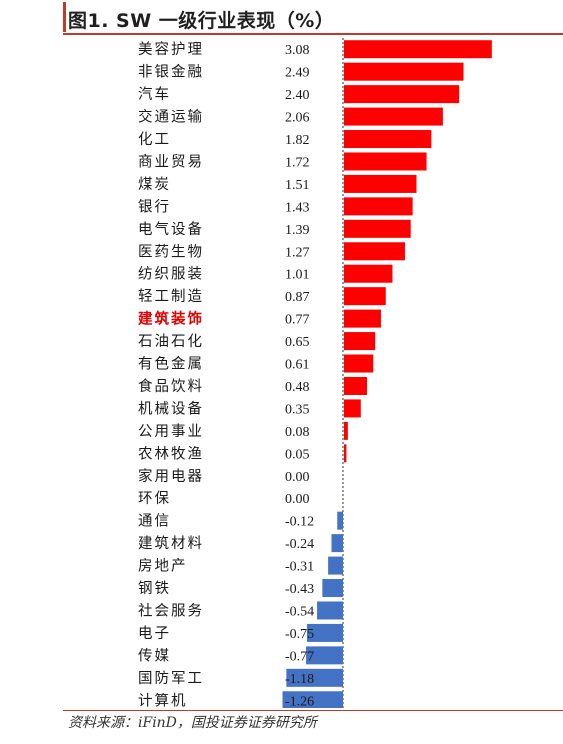  I want to click on category-label: 银行, so click(154, 206).